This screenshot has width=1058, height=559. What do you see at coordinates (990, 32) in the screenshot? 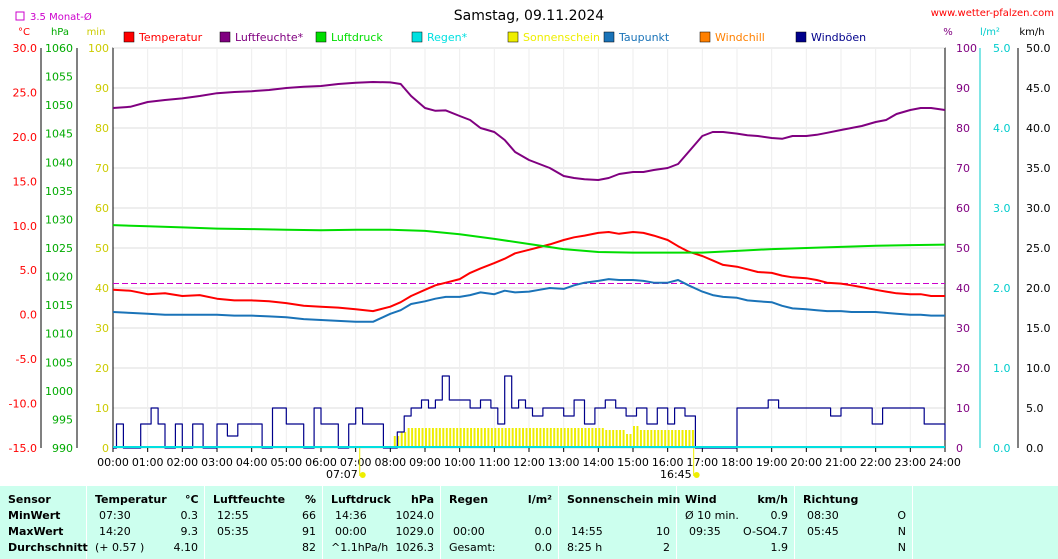
I see `unit-solar: l/m²` at bounding box center [990, 32].